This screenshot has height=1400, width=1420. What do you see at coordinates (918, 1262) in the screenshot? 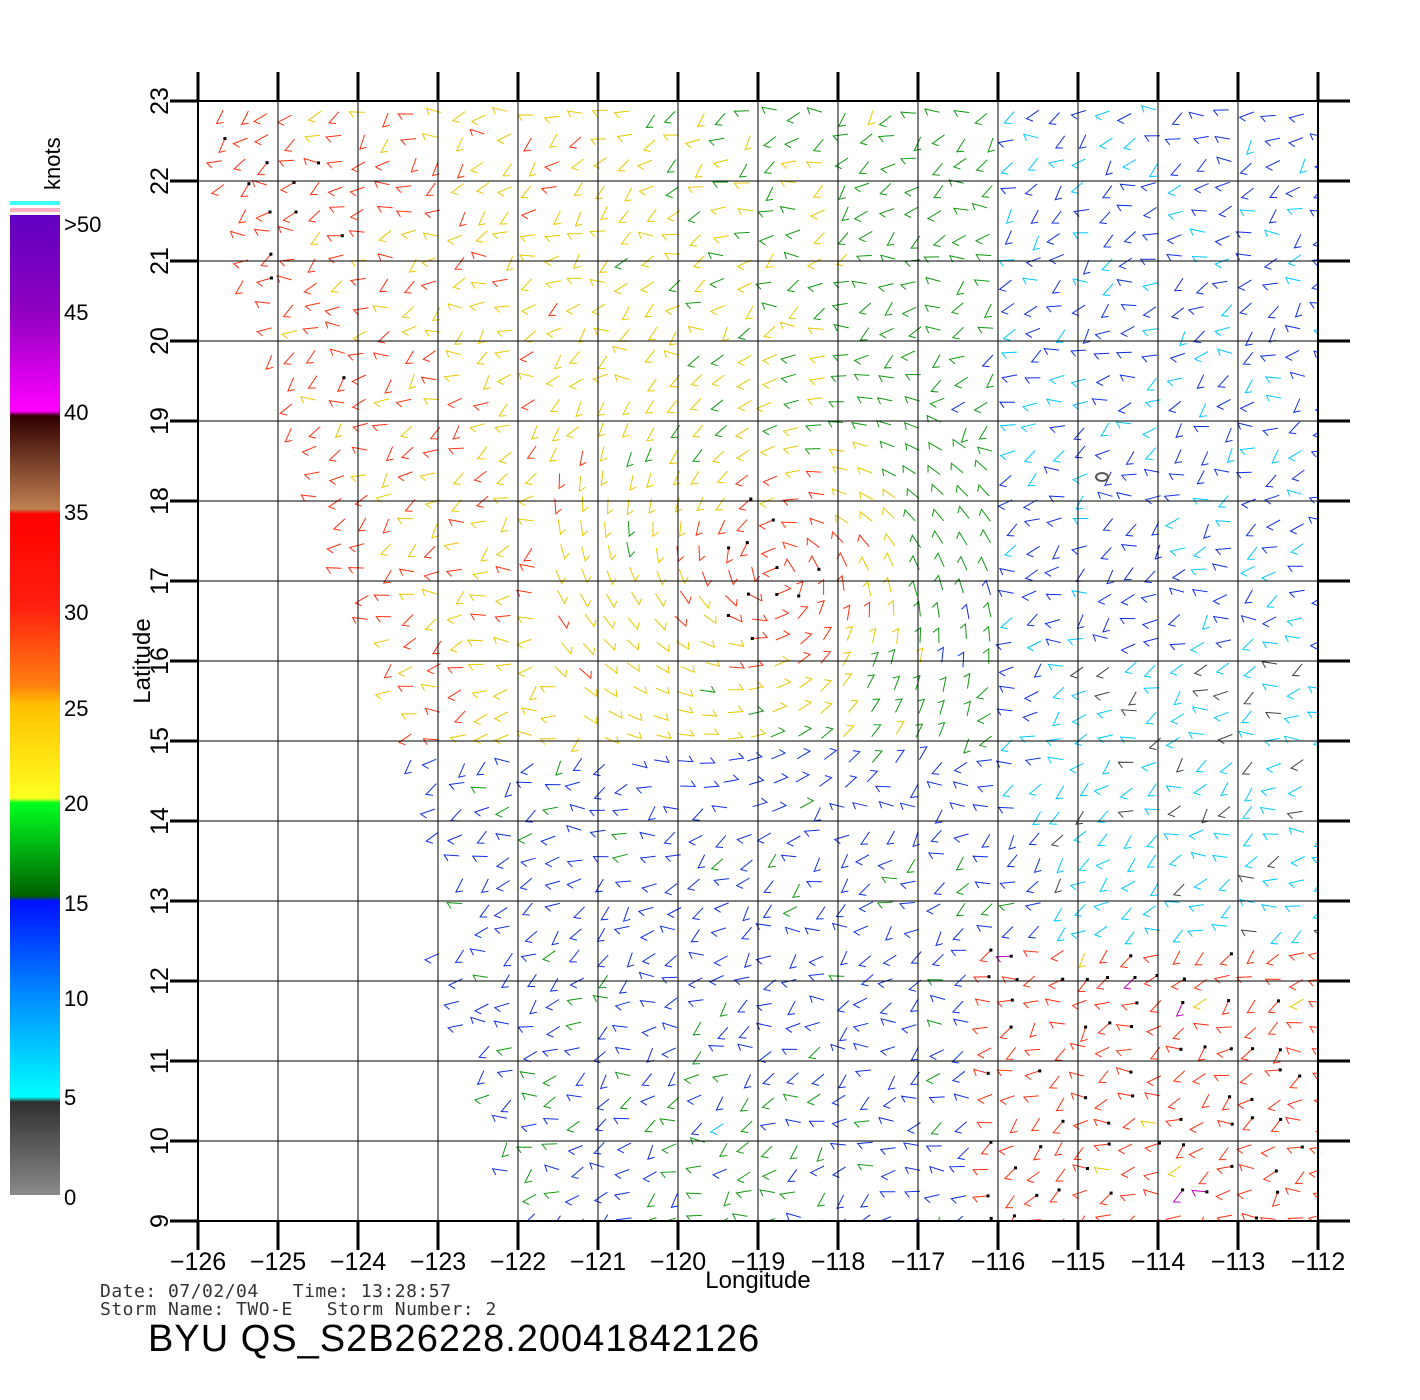
I see `x-tick-label: −117` at bounding box center [918, 1262].